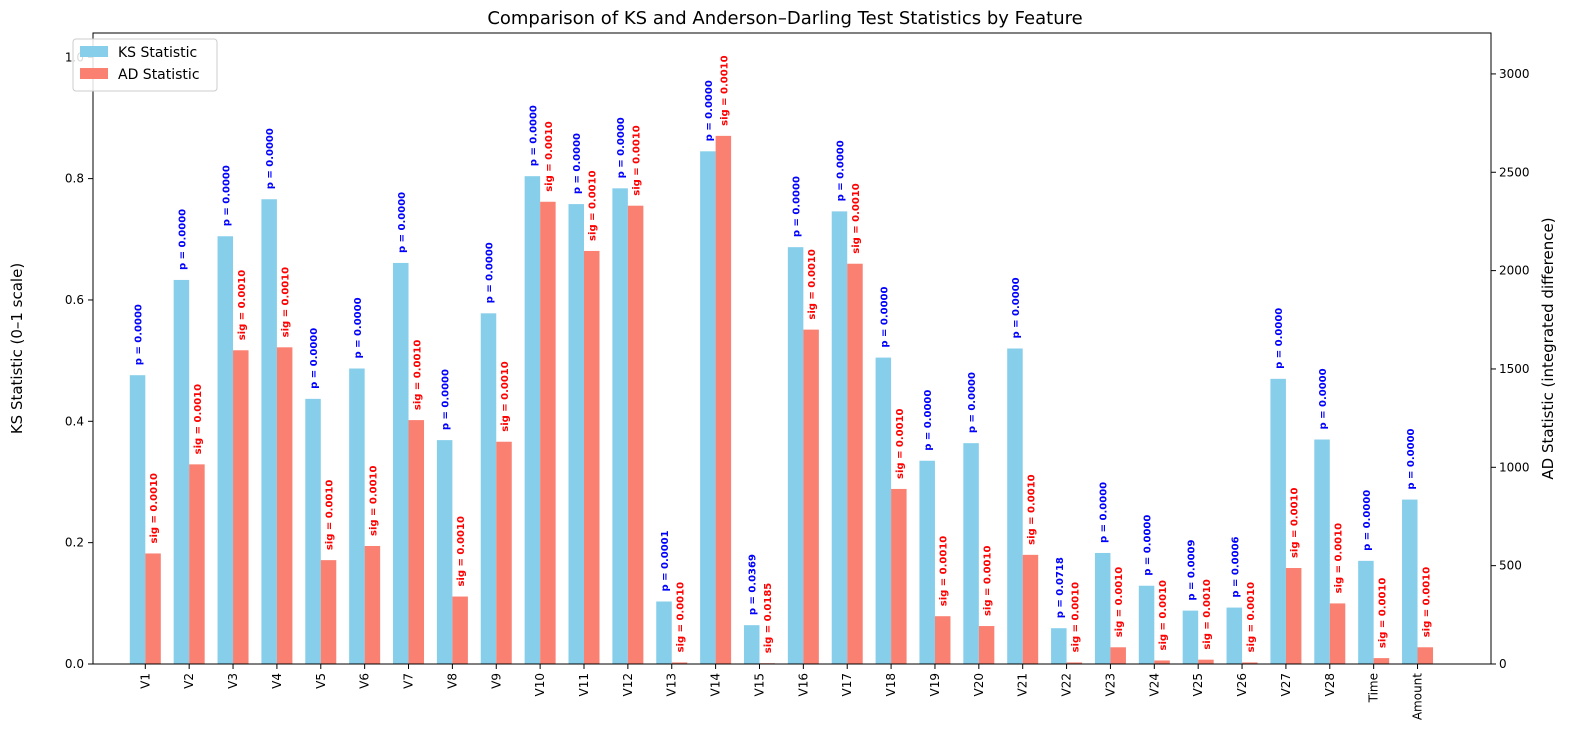 The image size is (1587, 746). Describe the element at coordinates (328, 612) in the screenshot. I see `ad-bar-v5` at that location.